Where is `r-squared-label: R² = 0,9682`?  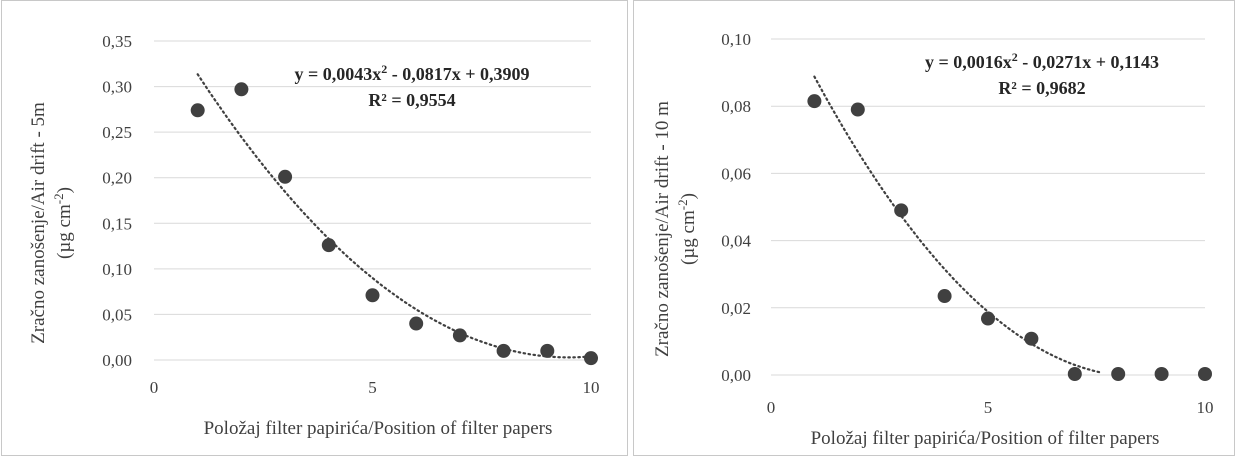
r-squared-label: R² = 0,9682 is located at coordinates (1041, 88).